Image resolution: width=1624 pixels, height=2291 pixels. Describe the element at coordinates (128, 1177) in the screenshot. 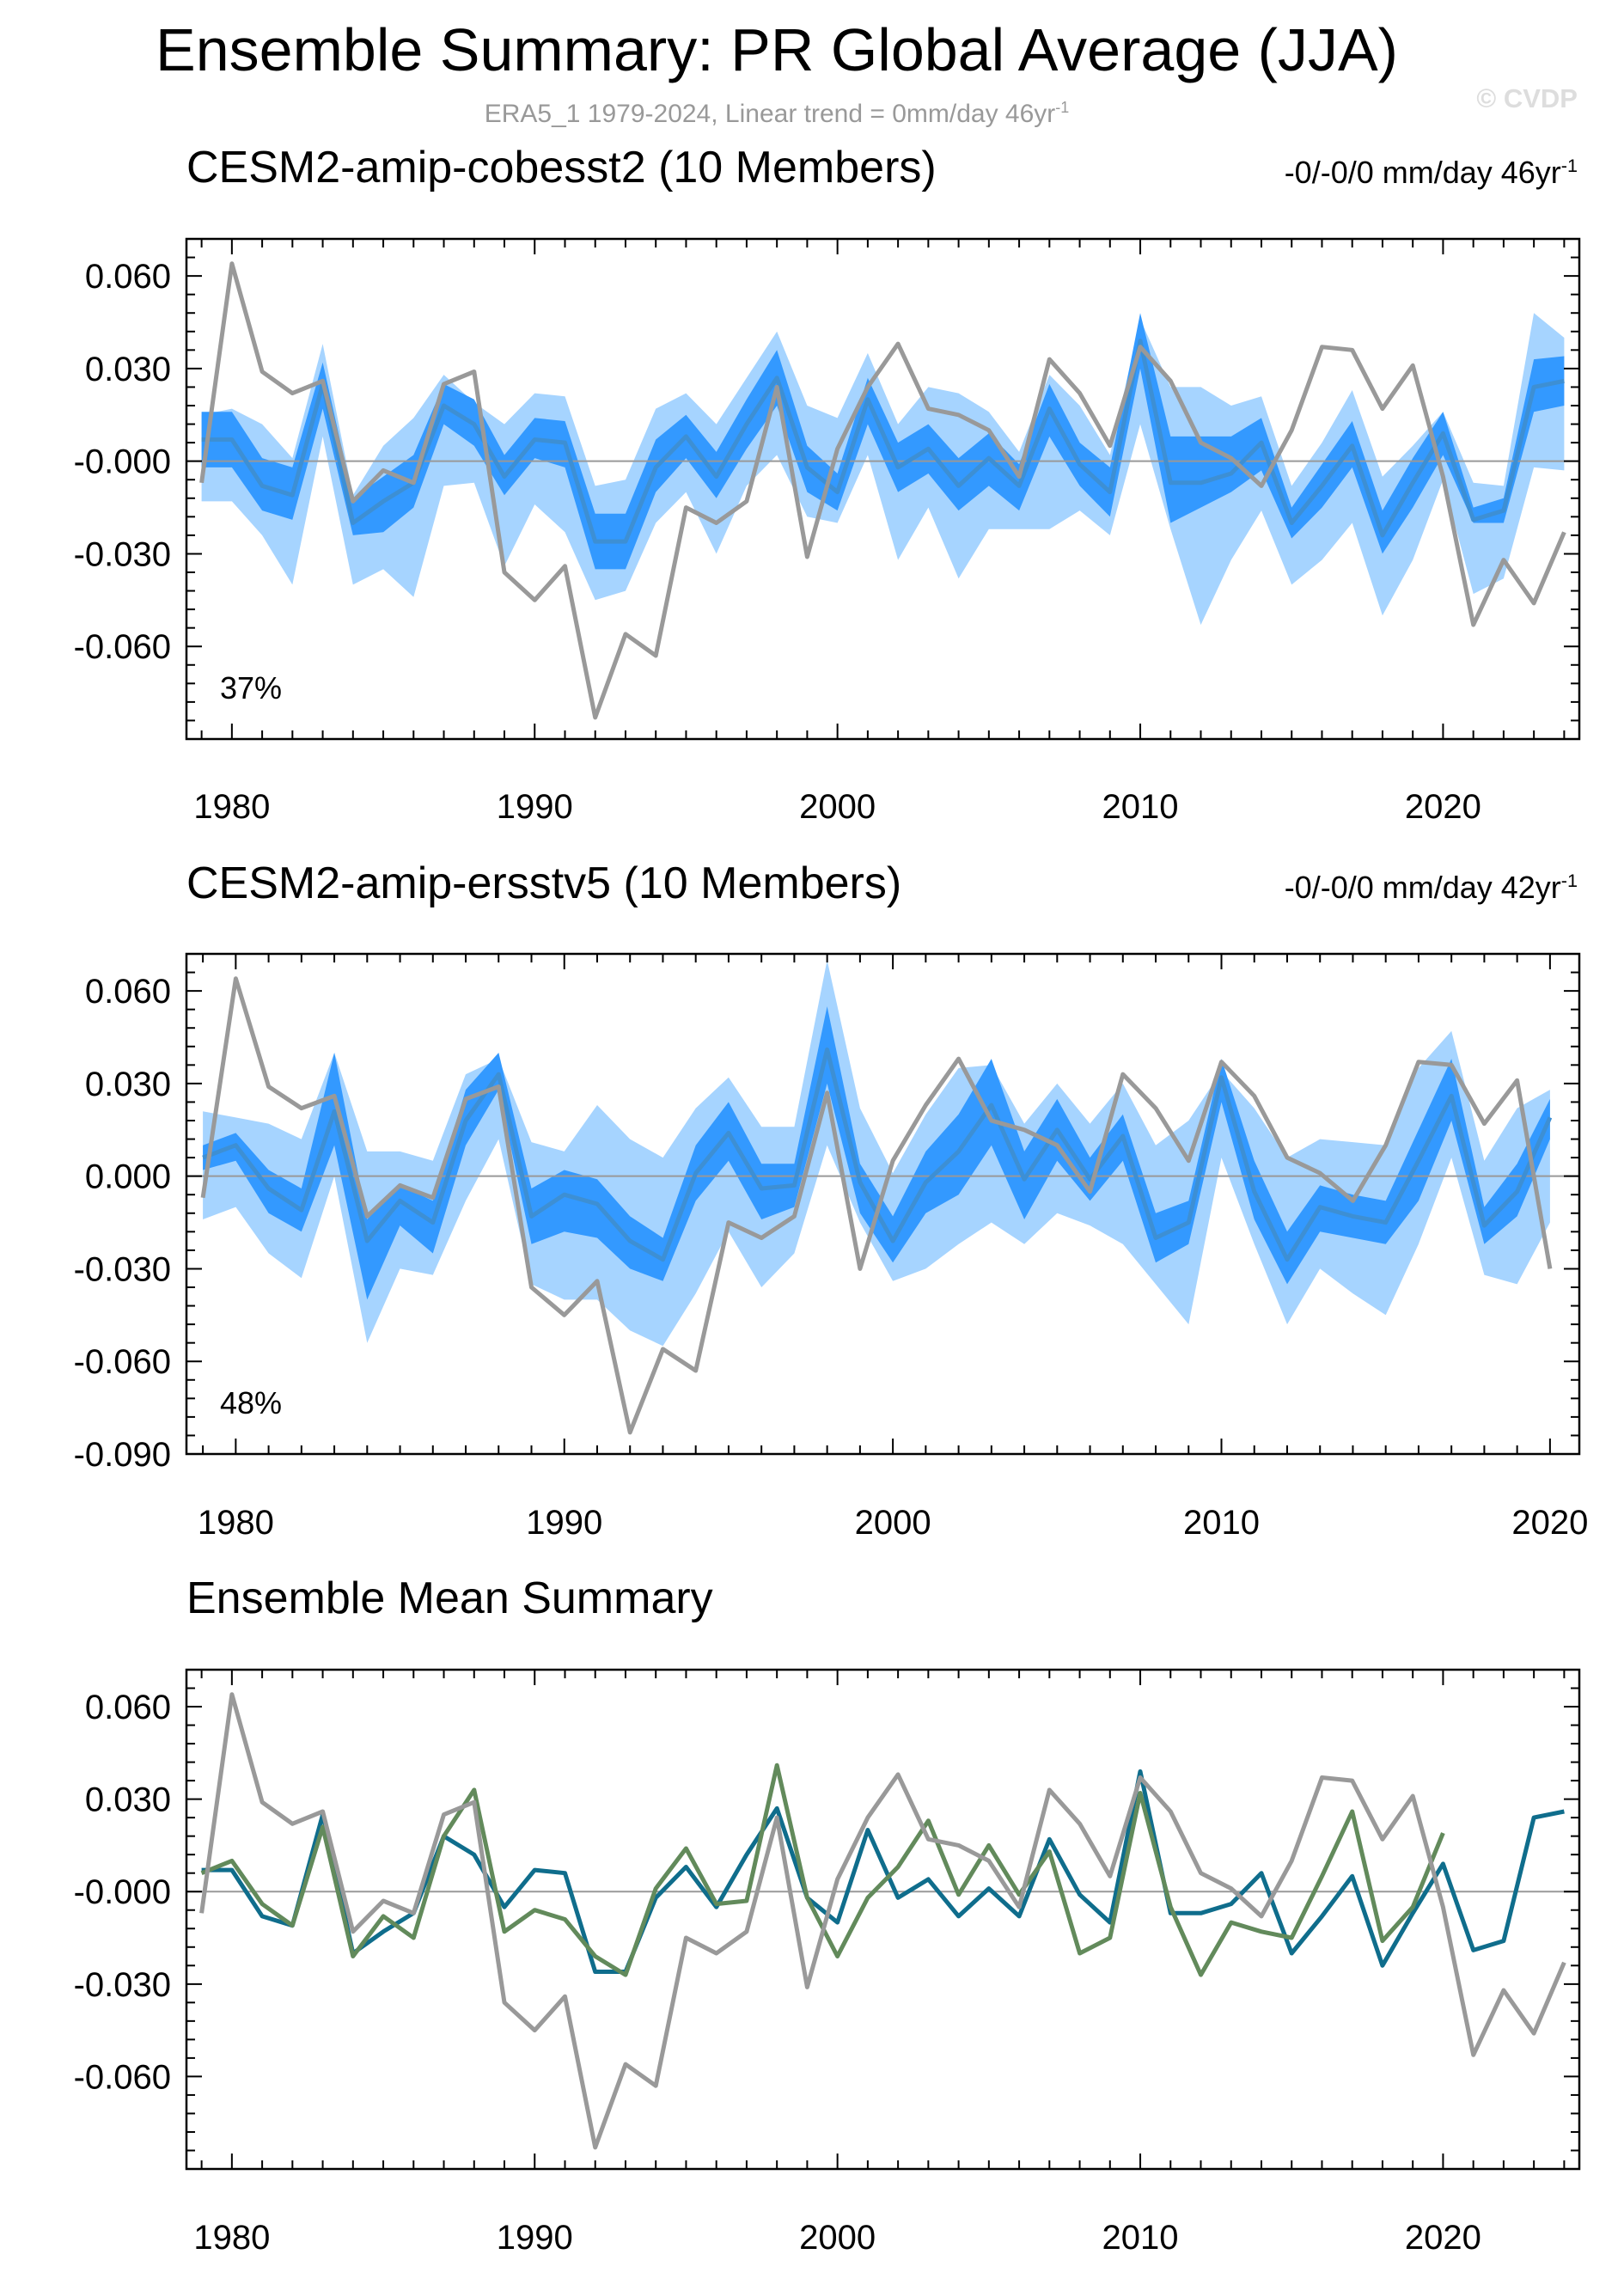

I see `y-tick-label: 0.000` at that location.